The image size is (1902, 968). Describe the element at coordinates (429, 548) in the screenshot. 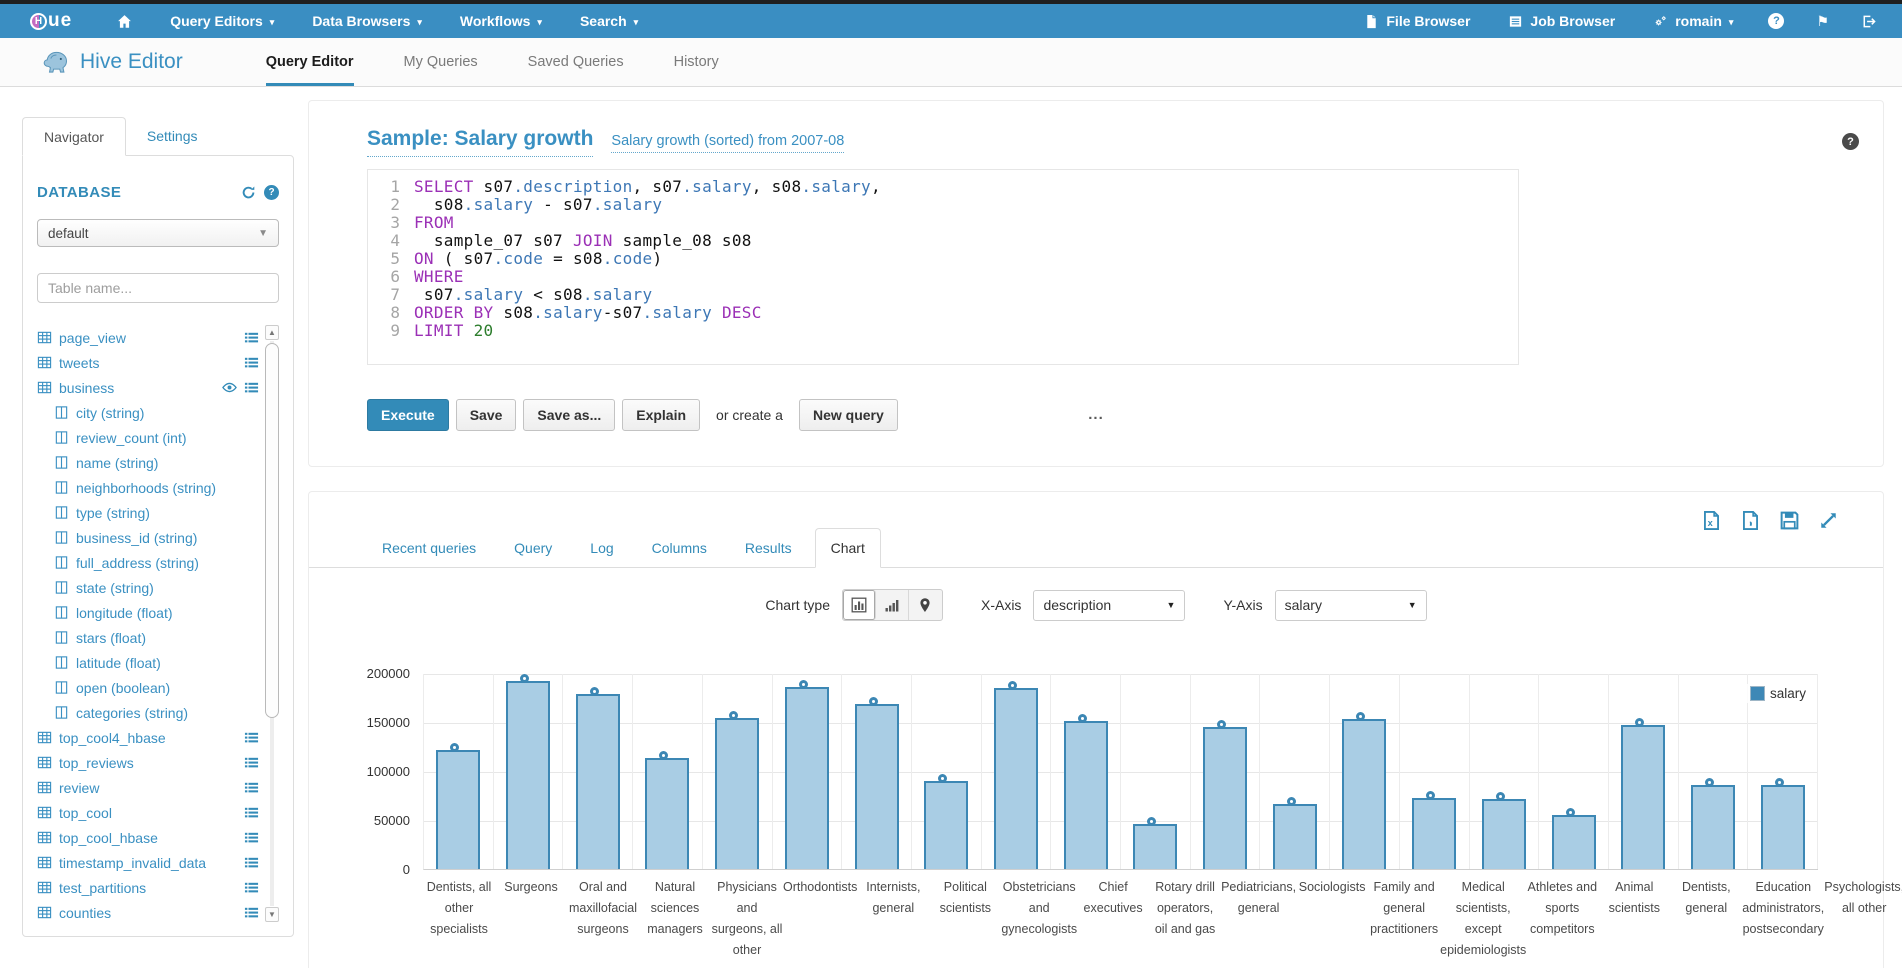

I see `tab-recent-queries: Recent queries` at that location.